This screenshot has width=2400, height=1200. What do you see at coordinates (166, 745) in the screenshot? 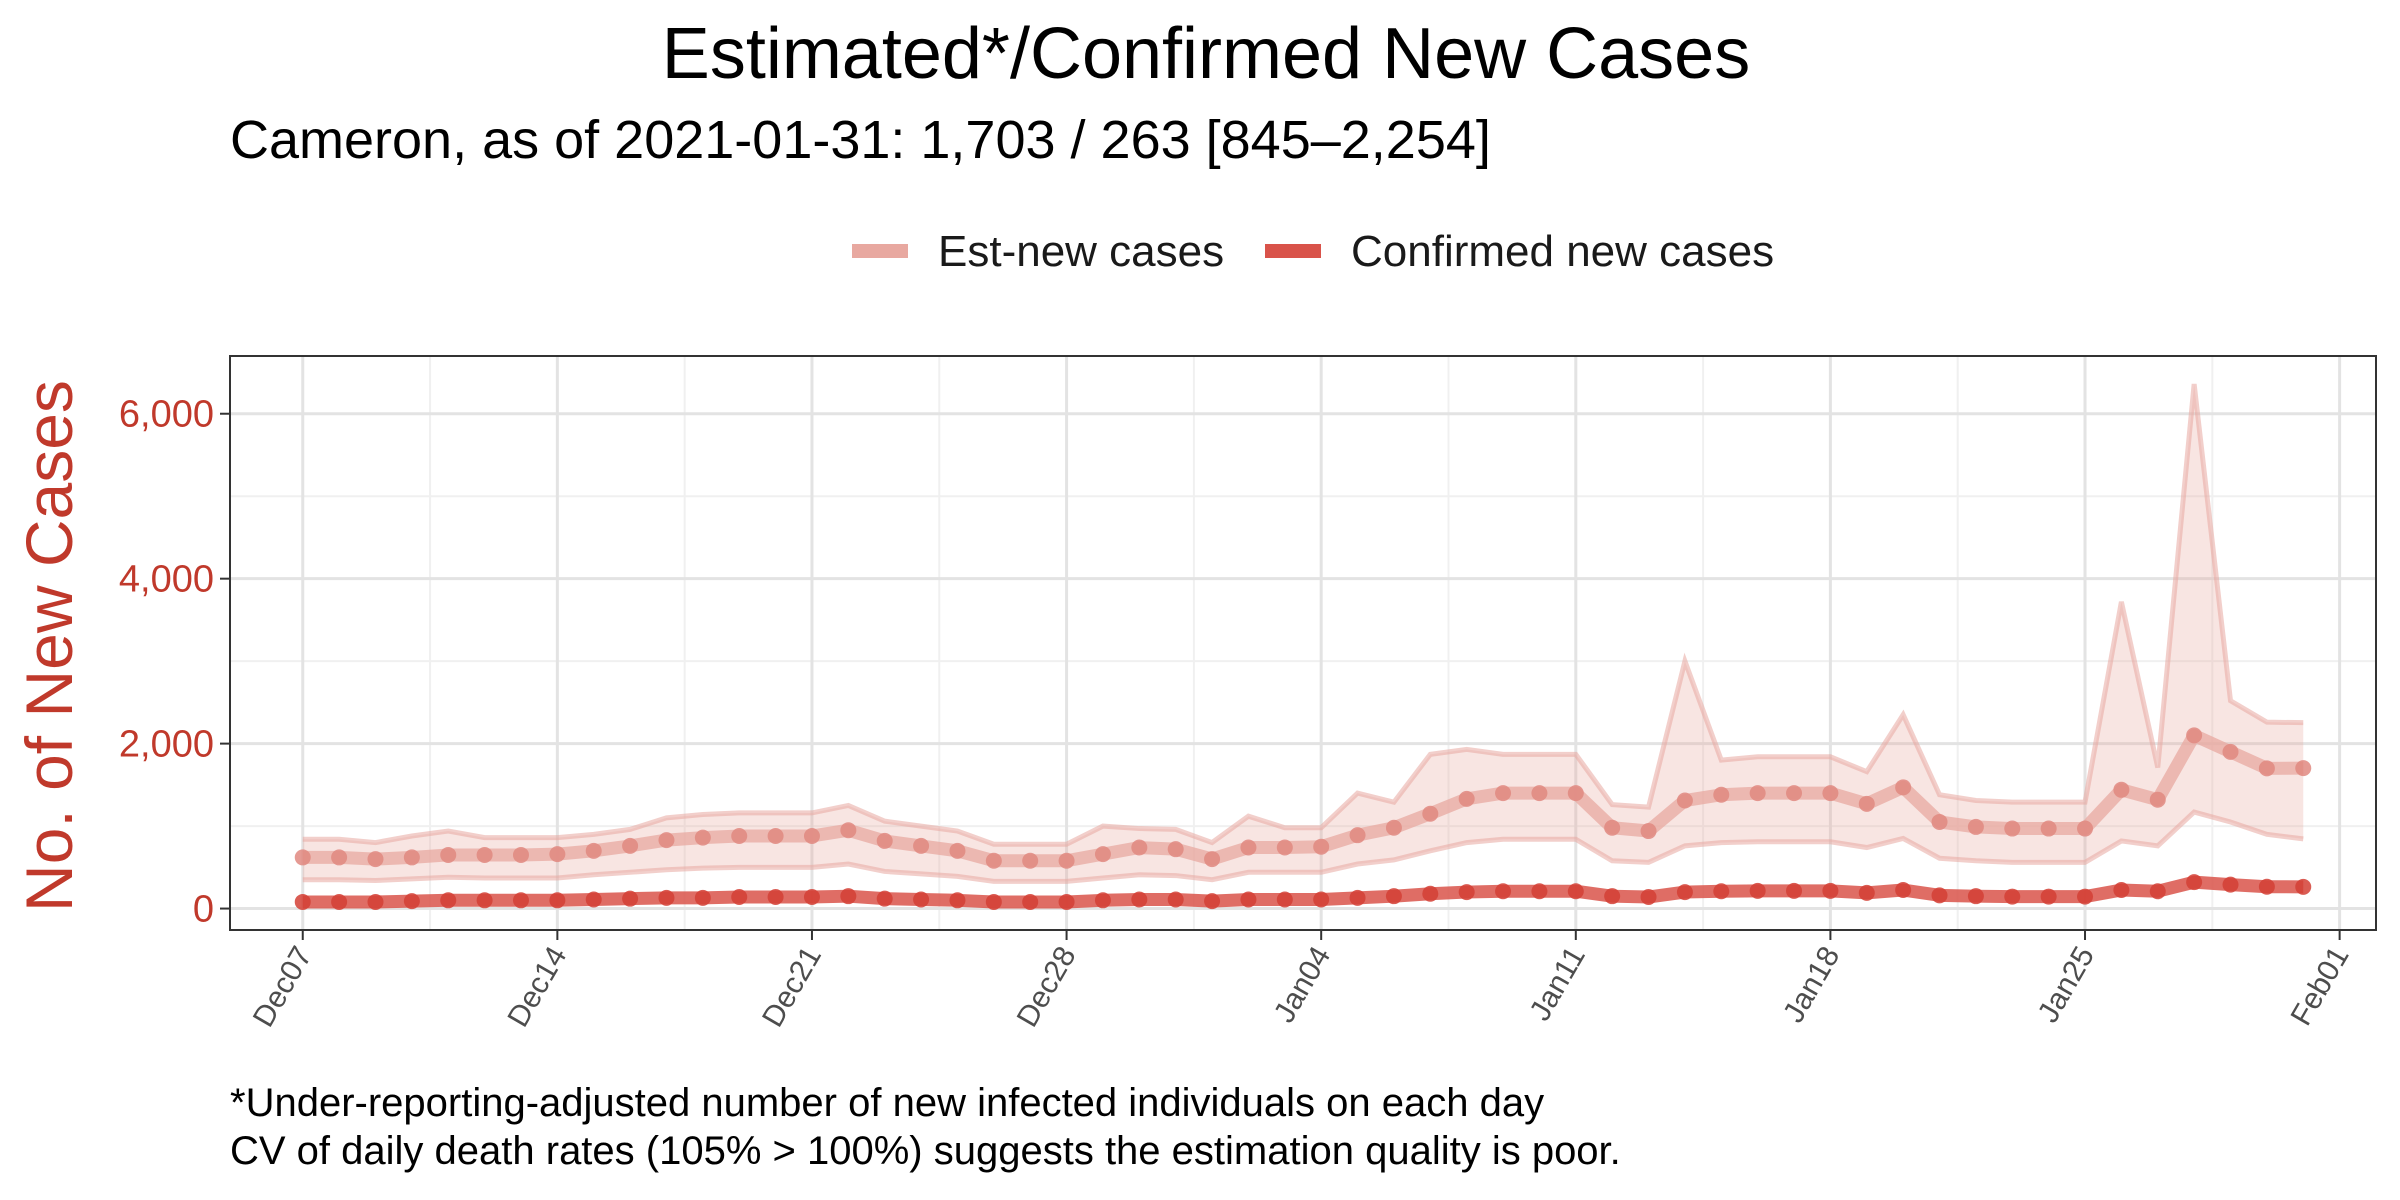
I see `y-tick-label: 2,000` at bounding box center [166, 745].